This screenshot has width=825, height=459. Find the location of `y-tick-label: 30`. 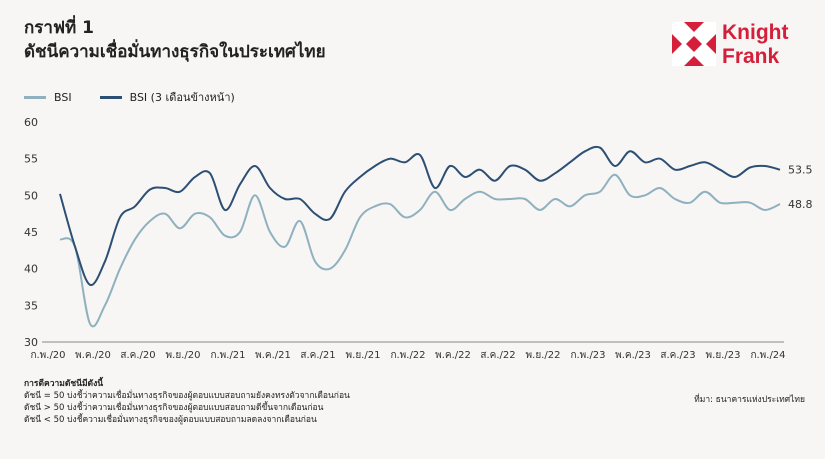

y-tick-label: 30 is located at coordinates (31, 342).